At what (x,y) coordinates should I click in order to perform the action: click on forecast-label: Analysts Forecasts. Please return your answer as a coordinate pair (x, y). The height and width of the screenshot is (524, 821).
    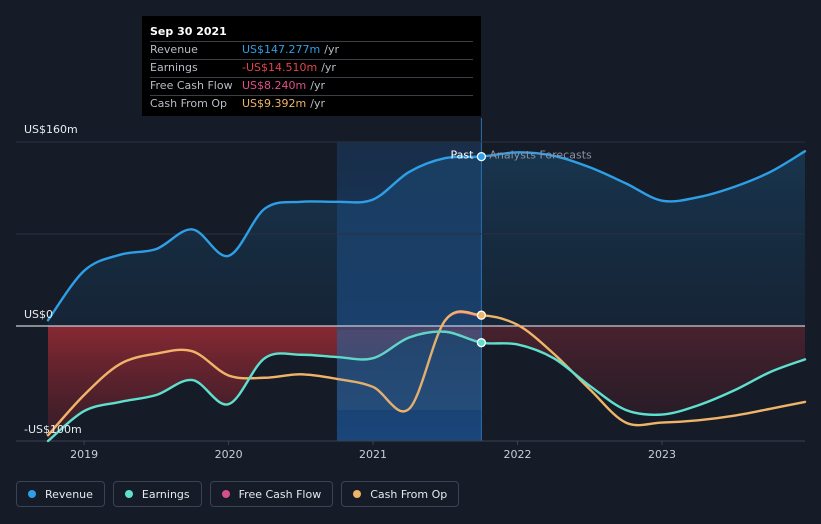
    Looking at the image, I should click on (540, 155).